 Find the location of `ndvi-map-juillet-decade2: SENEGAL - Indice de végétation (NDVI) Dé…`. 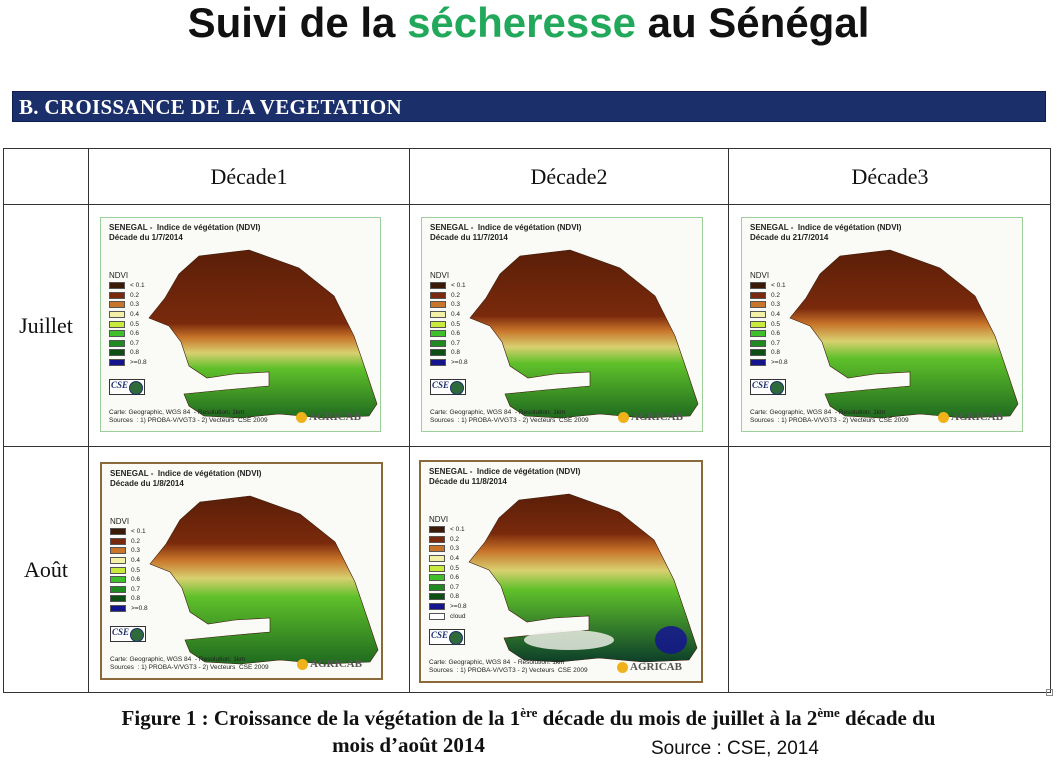

ndvi-map-juillet-decade2: SENEGAL - Indice de végétation (NDVI) Dé… is located at coordinates (562, 324).